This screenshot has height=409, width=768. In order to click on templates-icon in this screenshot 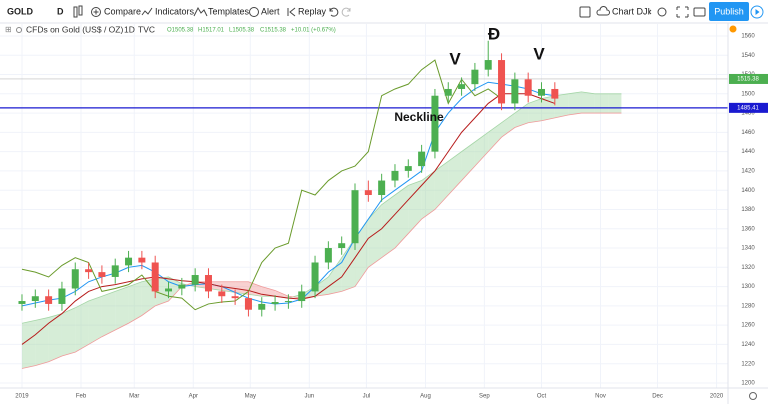, I will do `click(200, 11)`.